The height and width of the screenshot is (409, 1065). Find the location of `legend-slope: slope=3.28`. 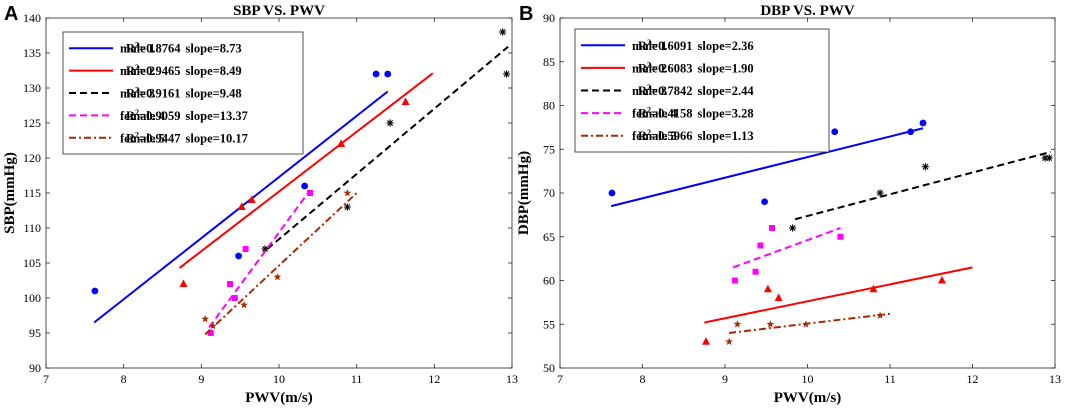

legend-slope: slope=3.28 is located at coordinates (726, 114).